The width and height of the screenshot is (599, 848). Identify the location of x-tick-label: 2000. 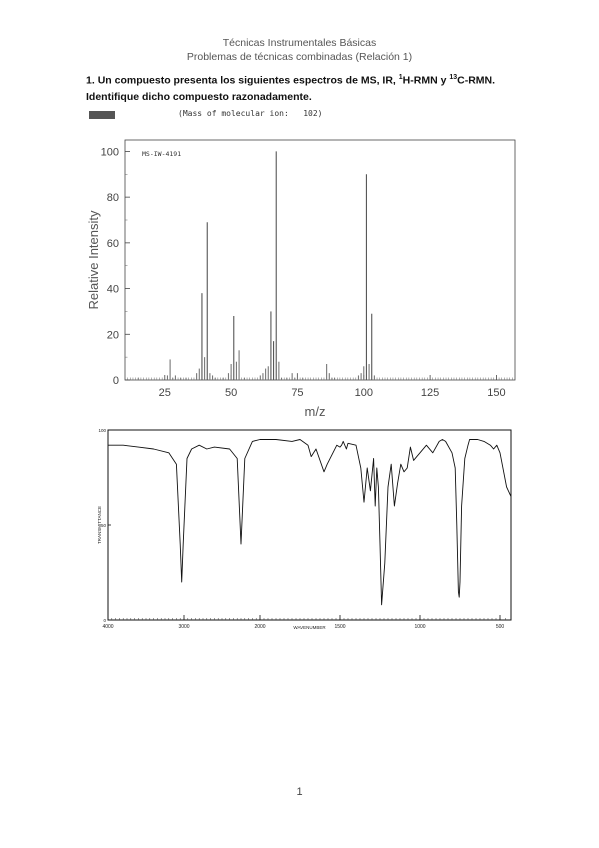
(259, 627).